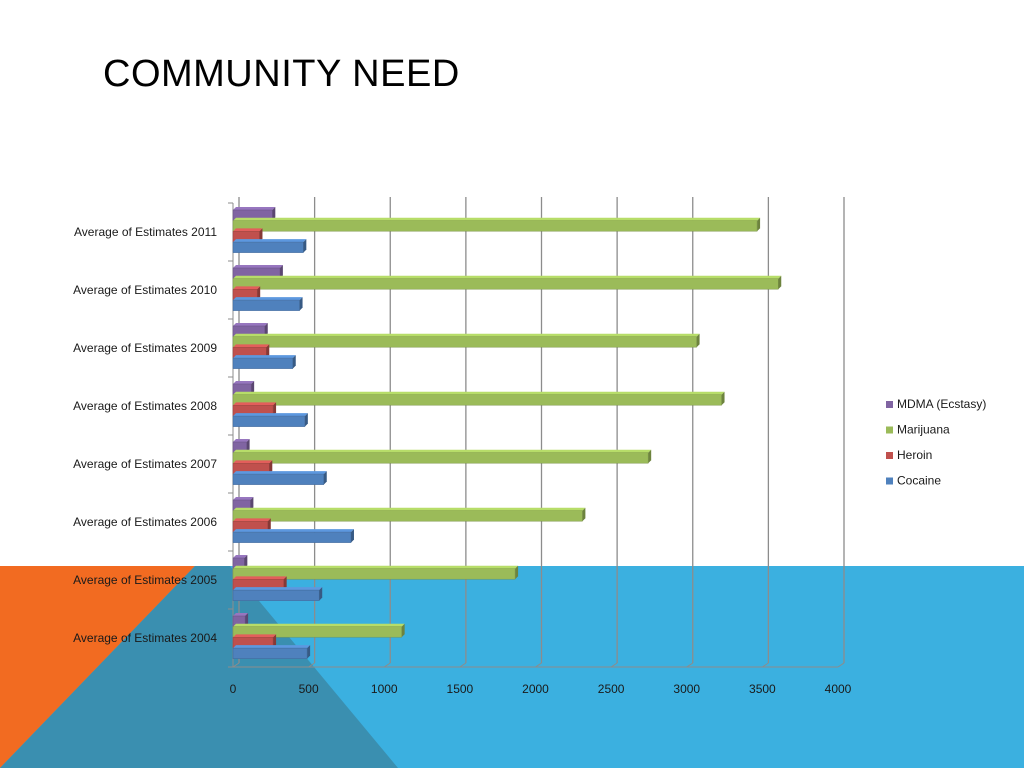  Describe the element at coordinates (199, 667) in the screenshot. I see `overlap-triangle` at that location.